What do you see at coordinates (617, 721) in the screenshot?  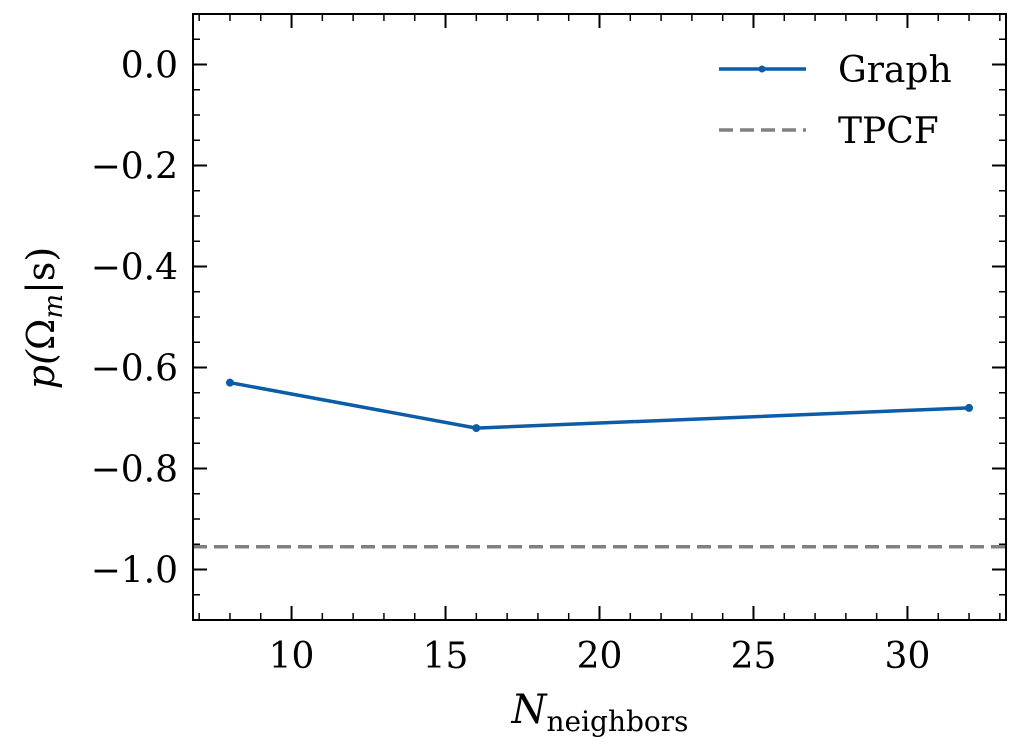 I see `x-axis-label-sub: neighbors` at bounding box center [617, 721].